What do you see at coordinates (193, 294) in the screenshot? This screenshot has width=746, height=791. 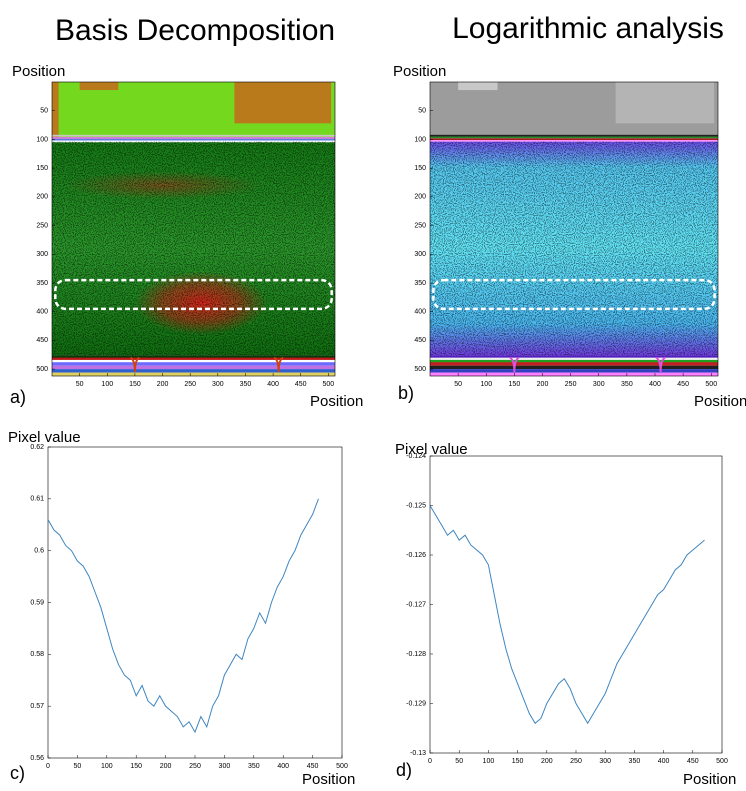 I see `roi-box` at bounding box center [193, 294].